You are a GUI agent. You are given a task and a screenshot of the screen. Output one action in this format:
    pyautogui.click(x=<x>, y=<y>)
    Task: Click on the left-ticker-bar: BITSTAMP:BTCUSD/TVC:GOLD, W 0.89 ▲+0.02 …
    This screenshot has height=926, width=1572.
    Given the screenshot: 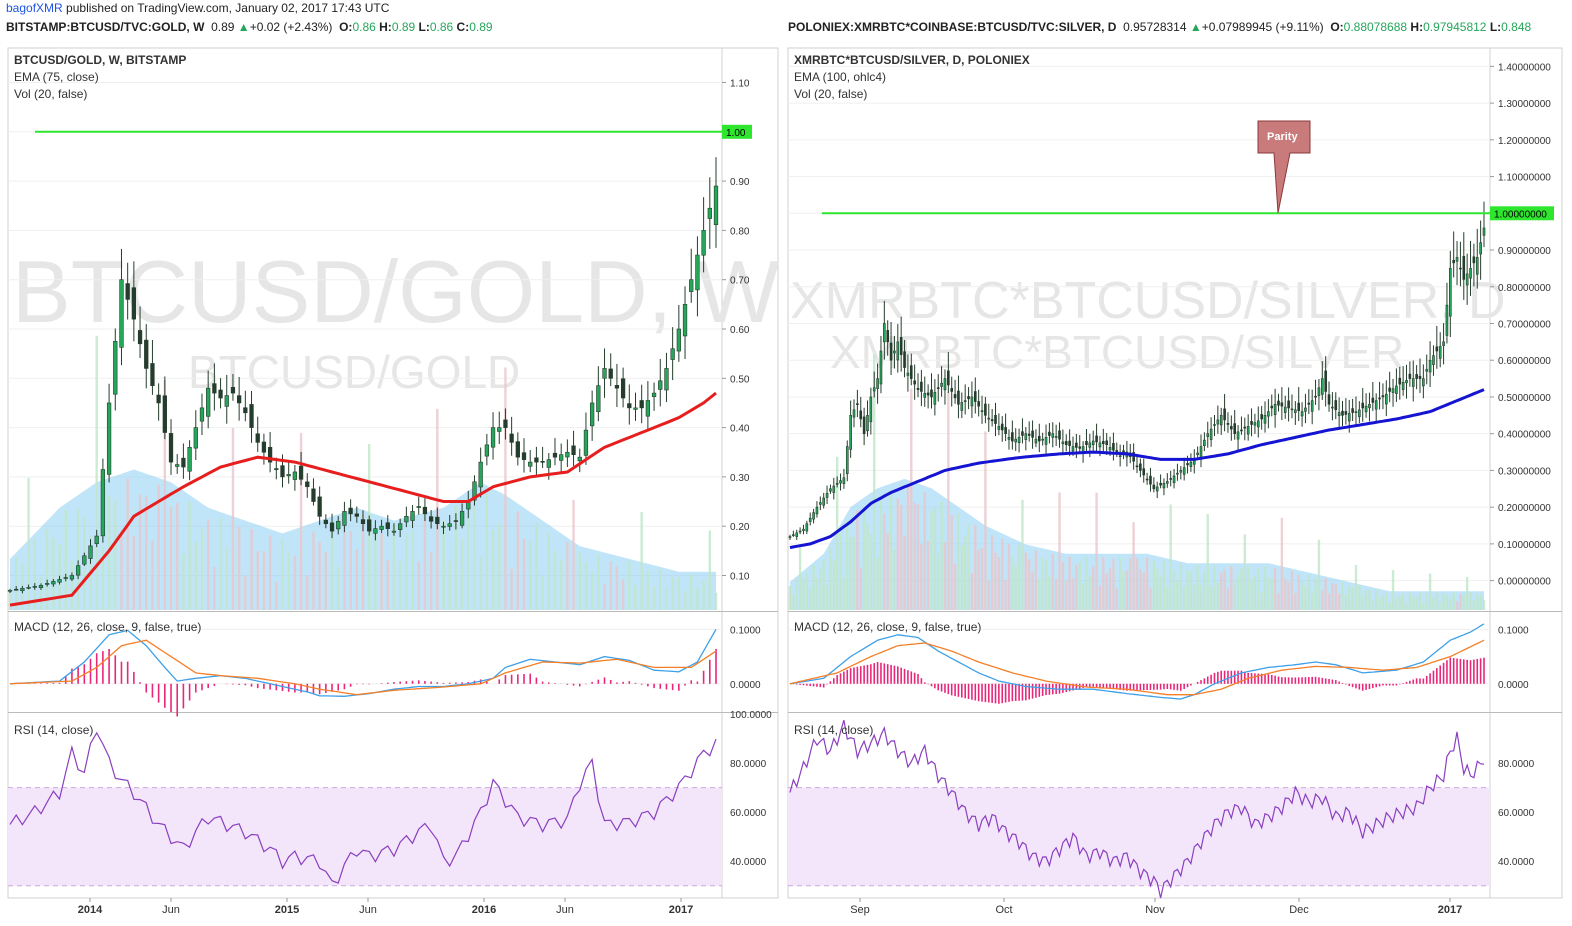 What is the action you would take?
    pyautogui.click(x=391, y=27)
    